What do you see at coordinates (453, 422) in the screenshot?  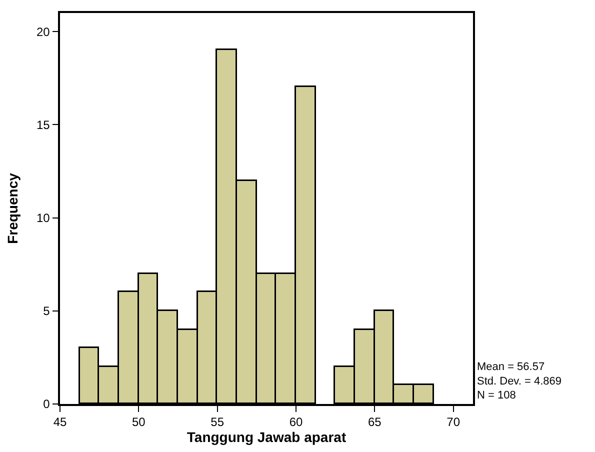 I see `x-tick-label: 70` at bounding box center [453, 422].